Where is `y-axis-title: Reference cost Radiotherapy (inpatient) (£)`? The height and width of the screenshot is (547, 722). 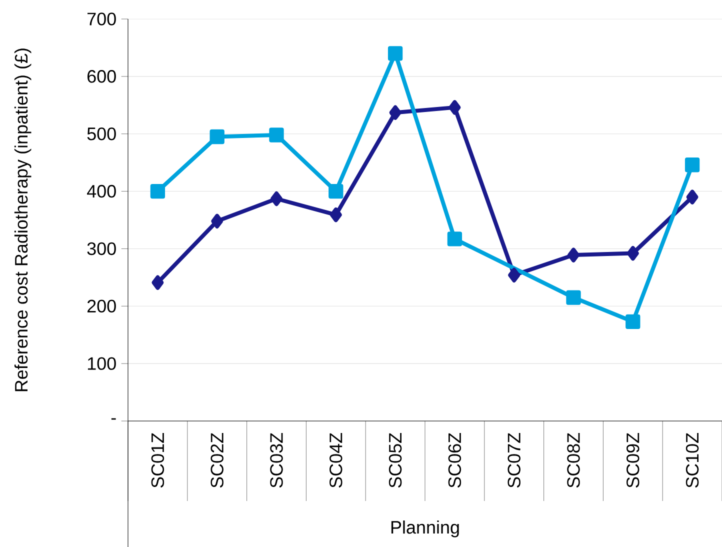
y-axis-title: Reference cost Radiotherapy (inpatient) (£) is located at coordinates (23, 220).